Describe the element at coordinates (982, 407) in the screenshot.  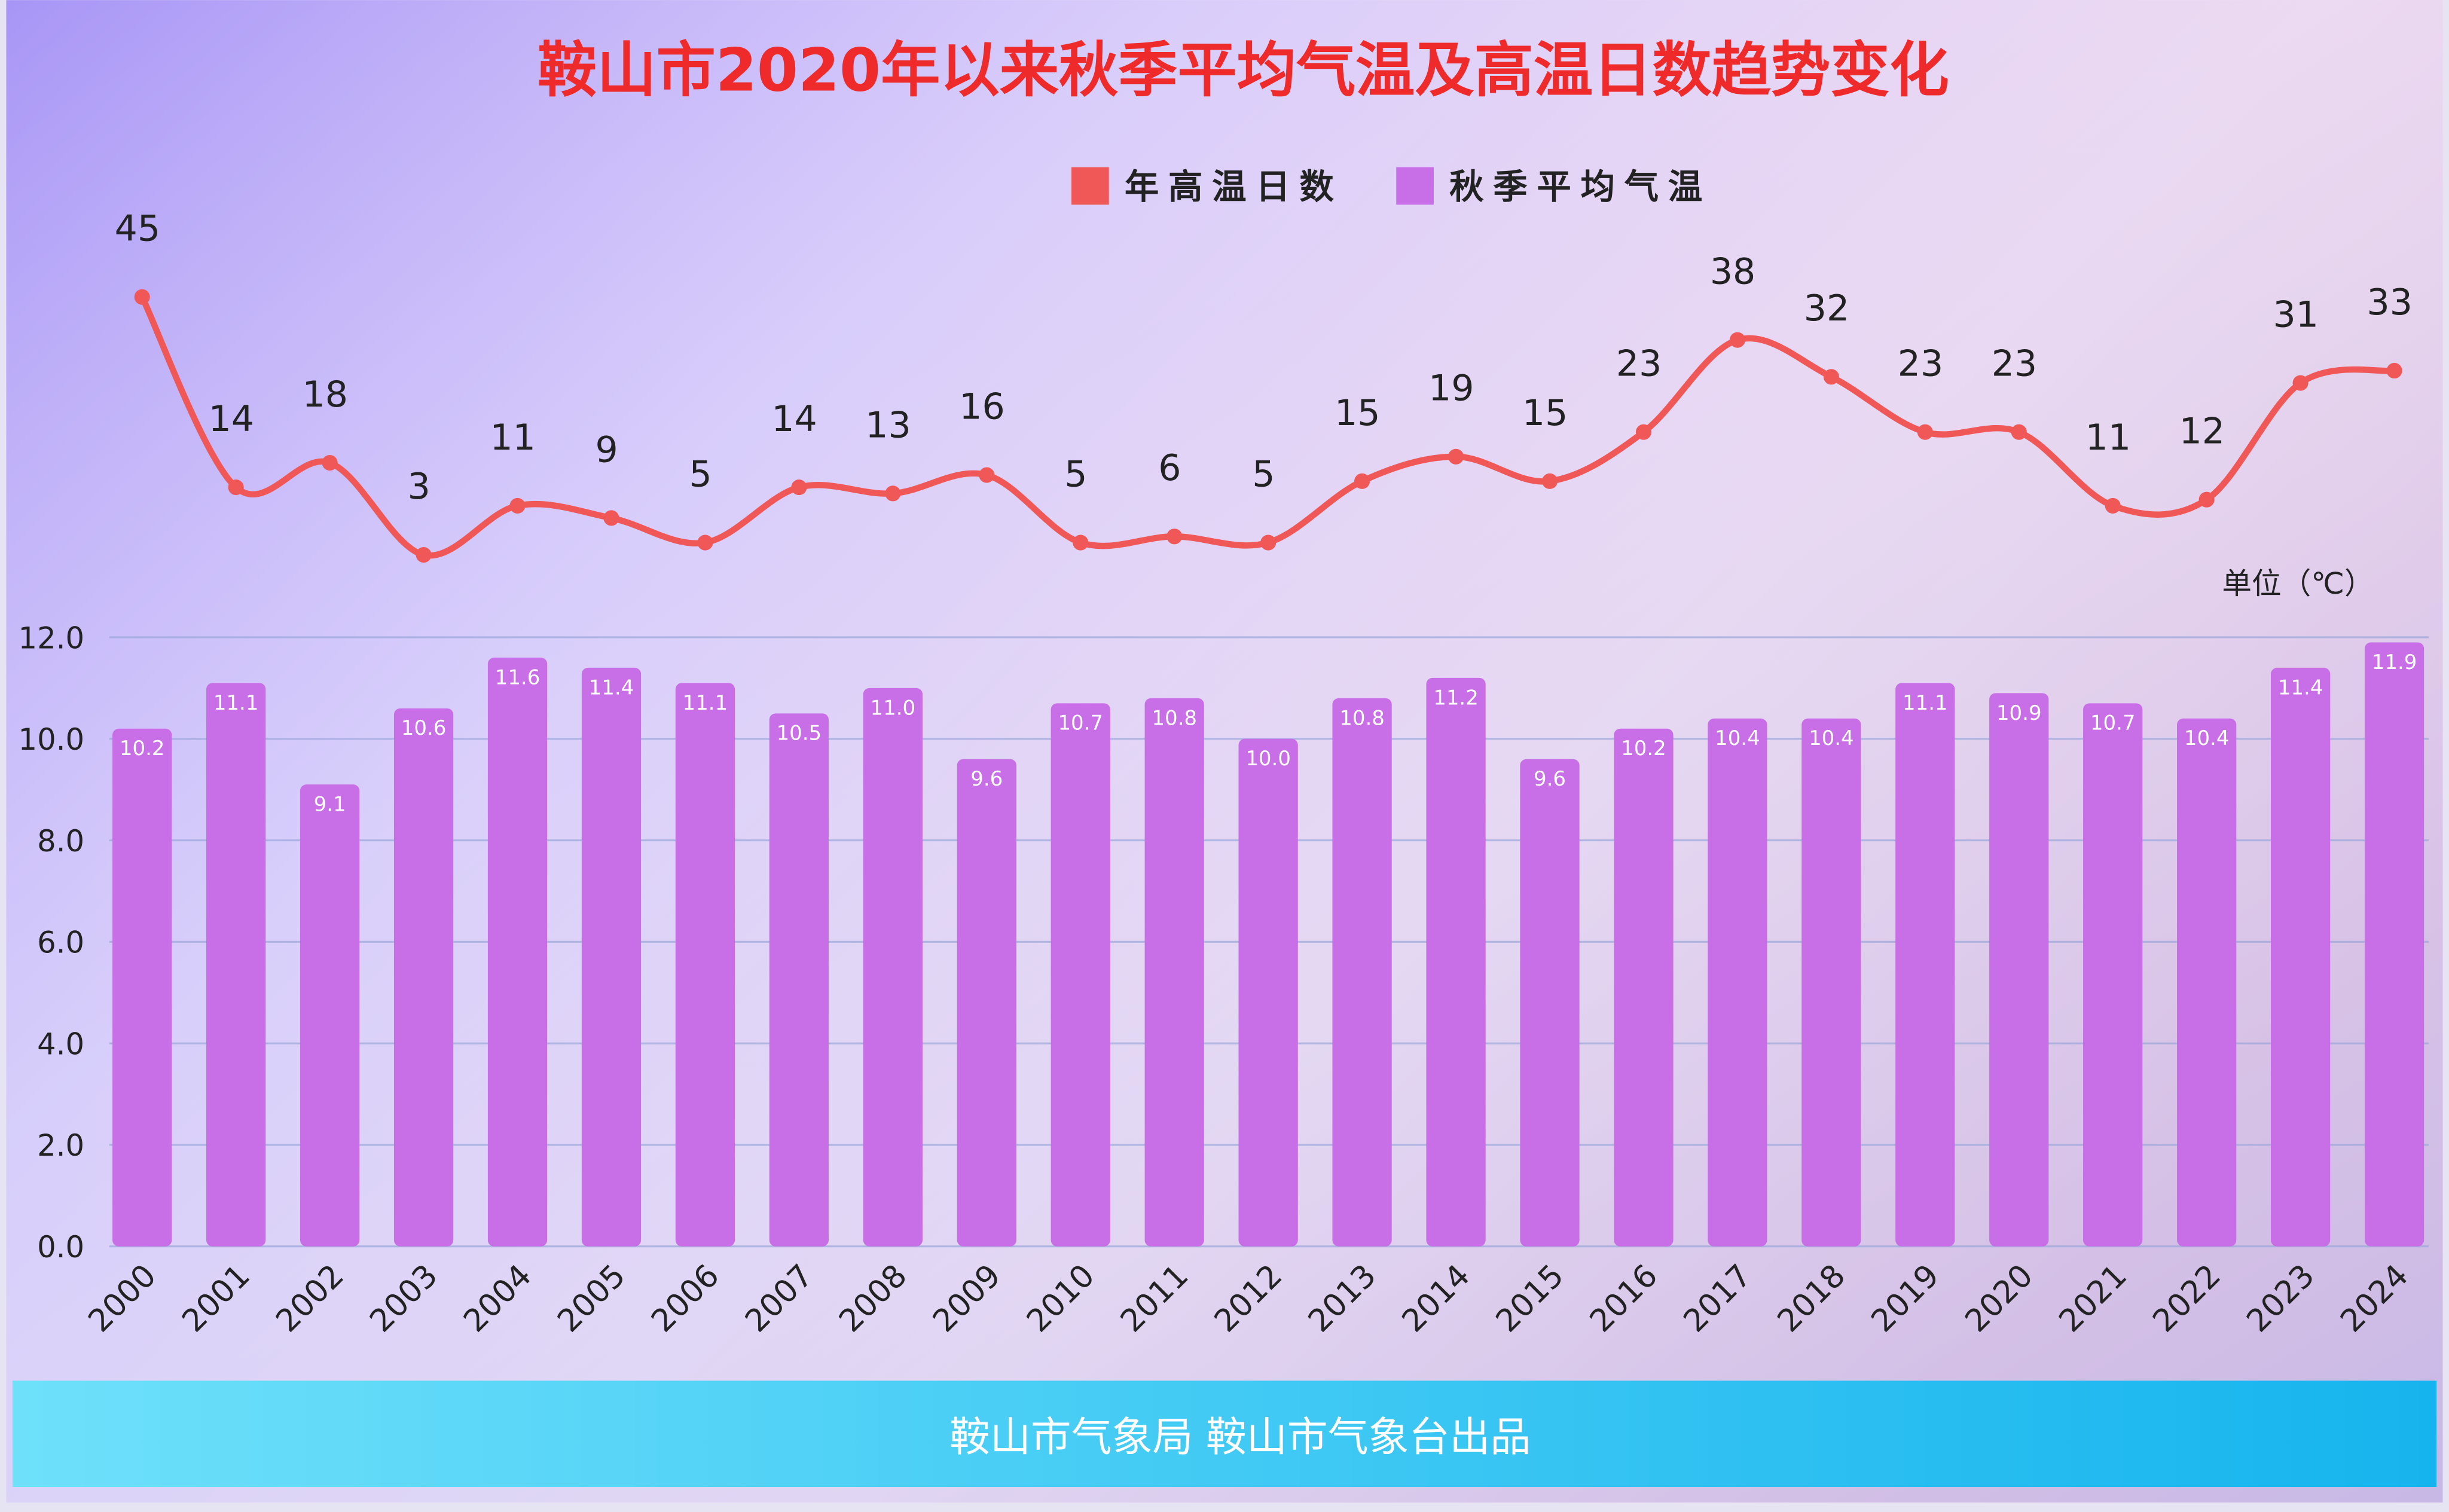
I see `line-value-label: 16` at that location.